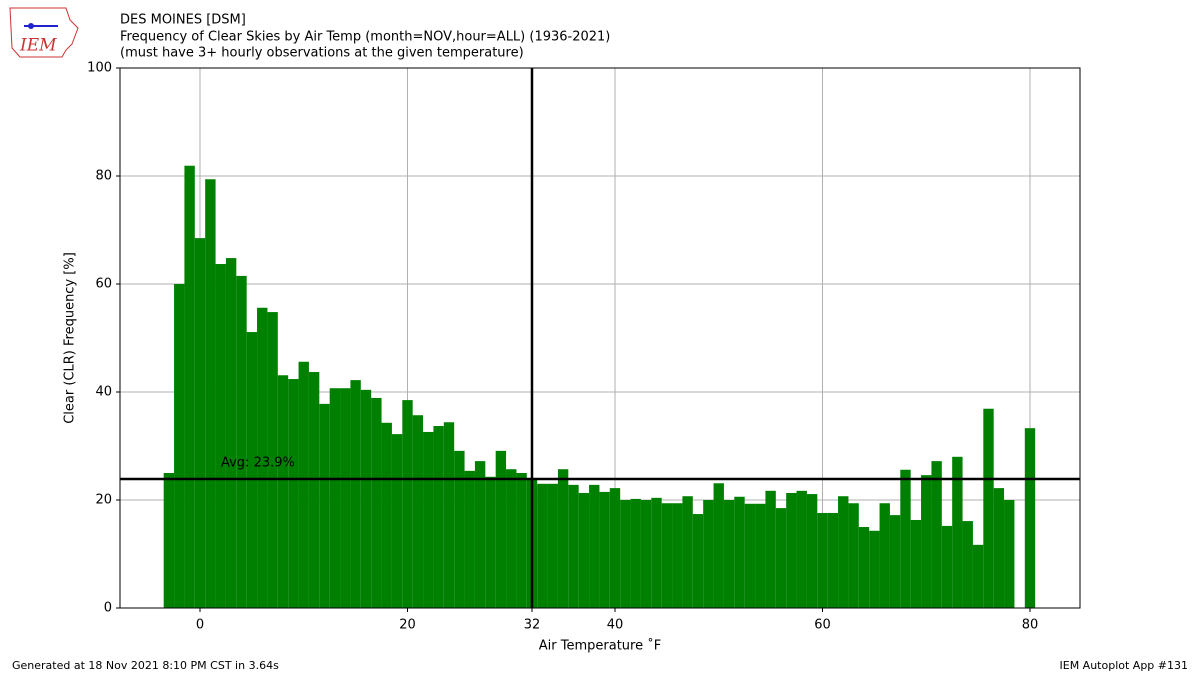 The width and height of the screenshot is (1200, 675). I want to click on avg-label: Avg: 23.9%, so click(258, 462).